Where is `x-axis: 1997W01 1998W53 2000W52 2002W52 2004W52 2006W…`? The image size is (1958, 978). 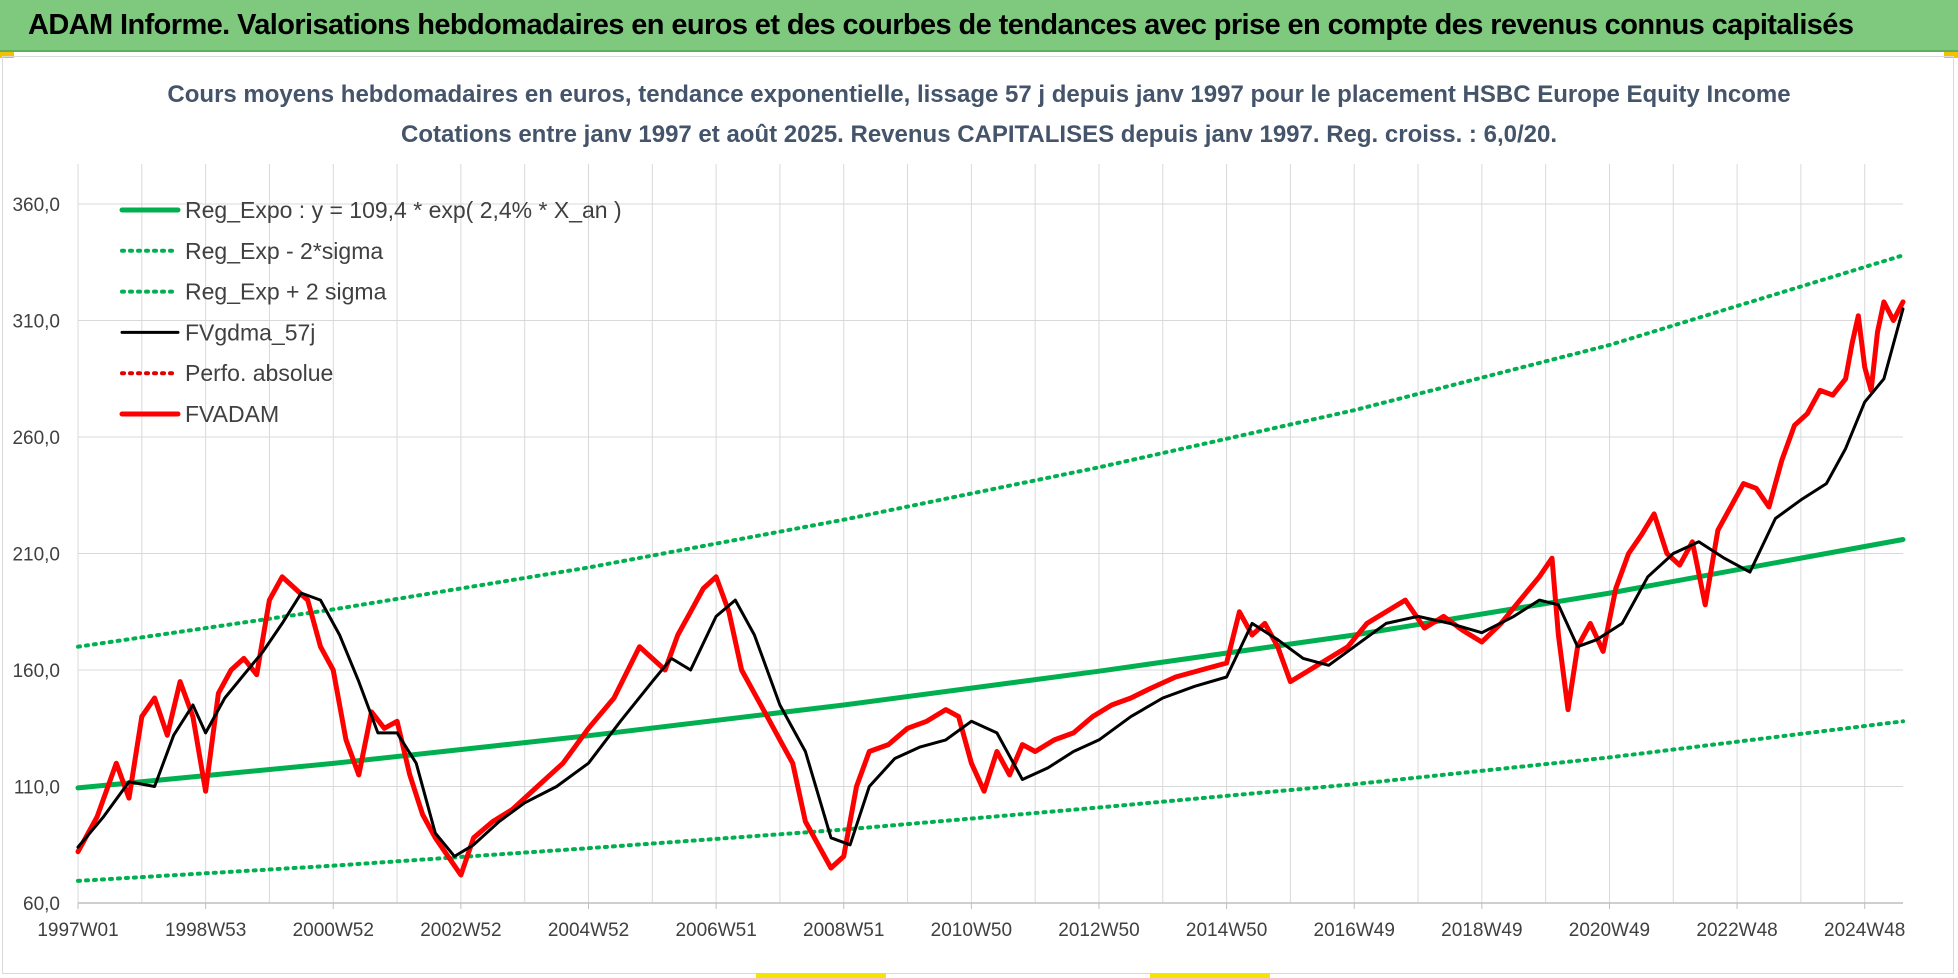 x-axis: 1997W01 1998W53 2000W52 2002W52 2004W52 2006W… is located at coordinates (971, 921).